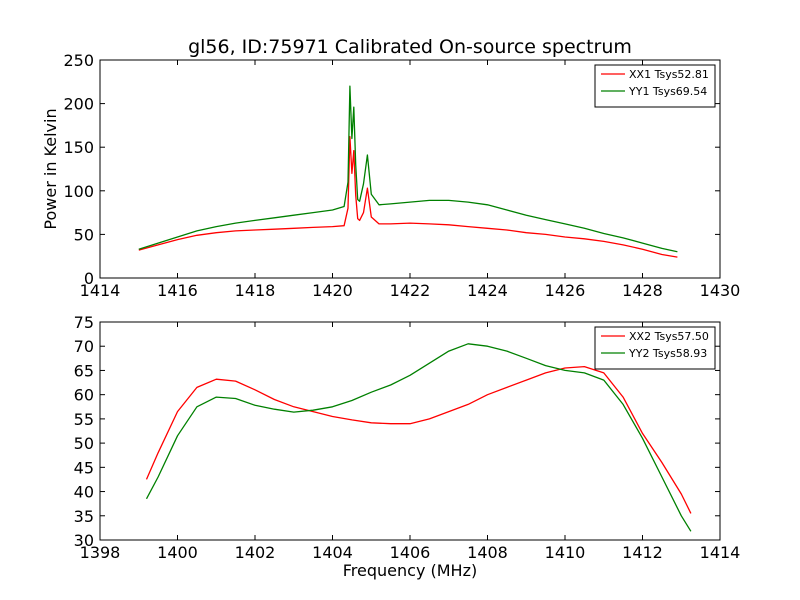  What do you see at coordinates (78, 147) in the screenshot?
I see `y-tick-label-top: 150` at bounding box center [78, 147].